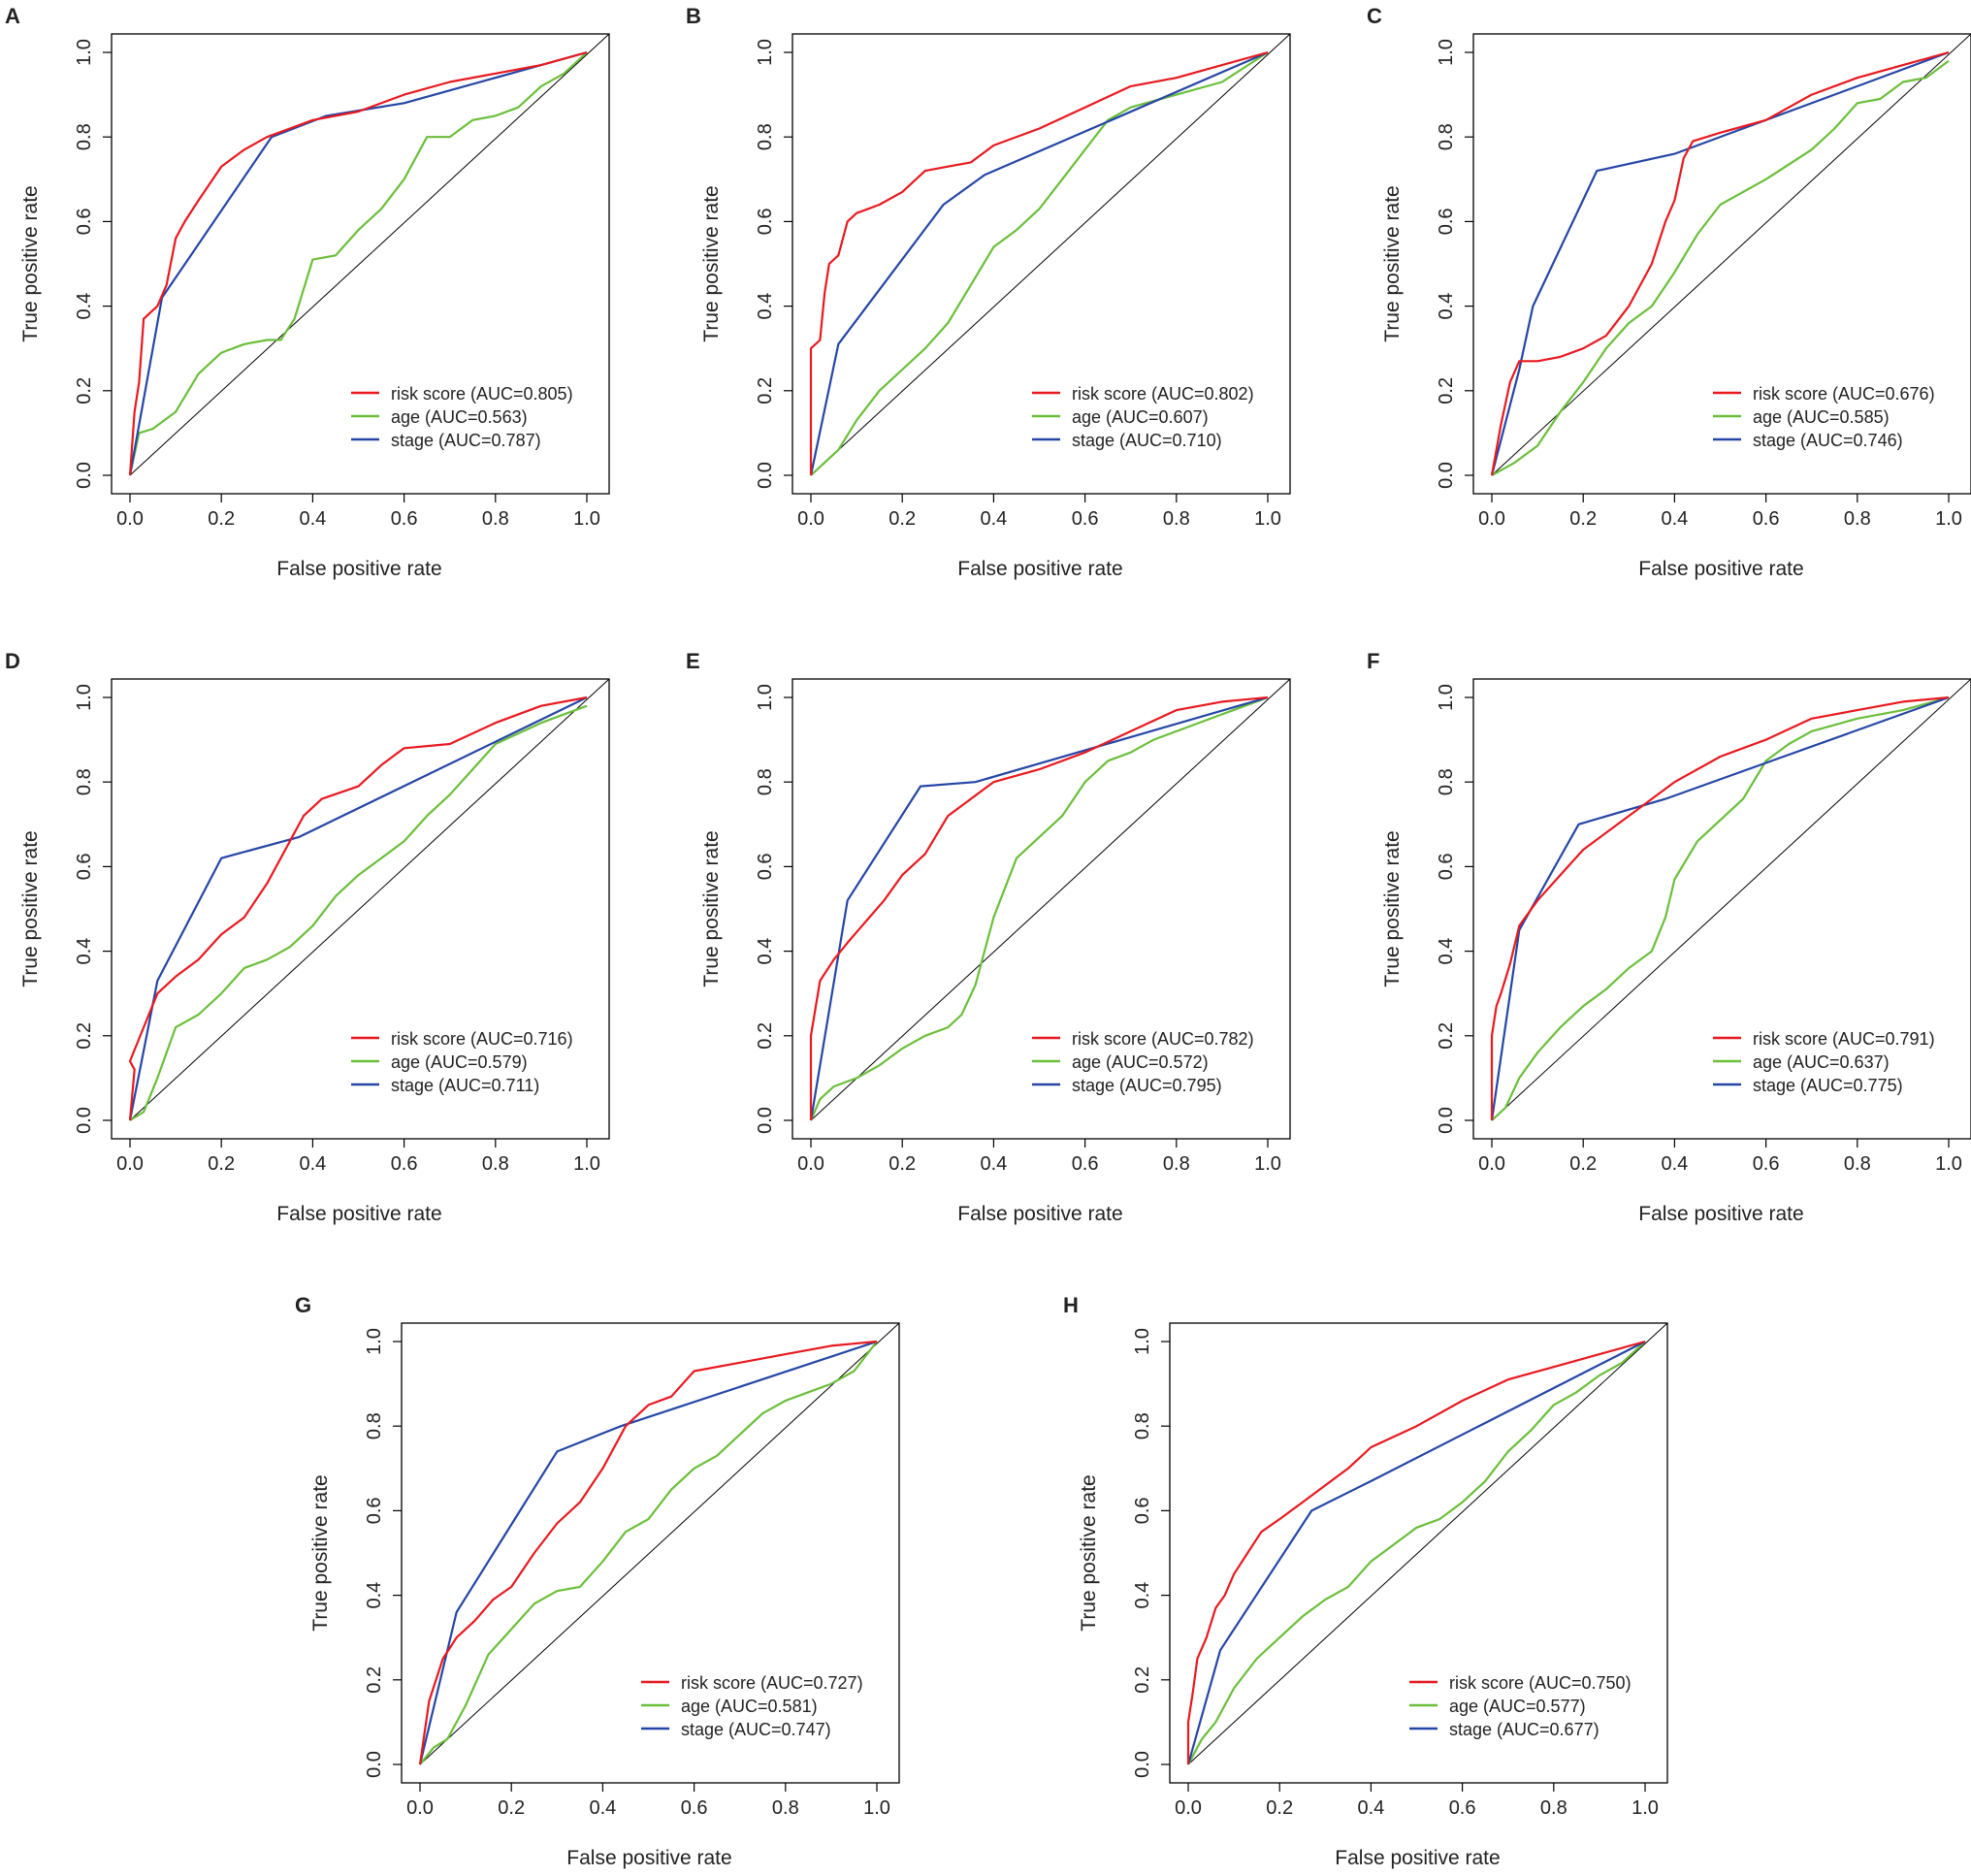 Image resolution: width=1971 pixels, height=1876 pixels. What do you see at coordinates (772, 1683) in the screenshot?
I see `legend-label: risk score (AUC=0.727)` at bounding box center [772, 1683].